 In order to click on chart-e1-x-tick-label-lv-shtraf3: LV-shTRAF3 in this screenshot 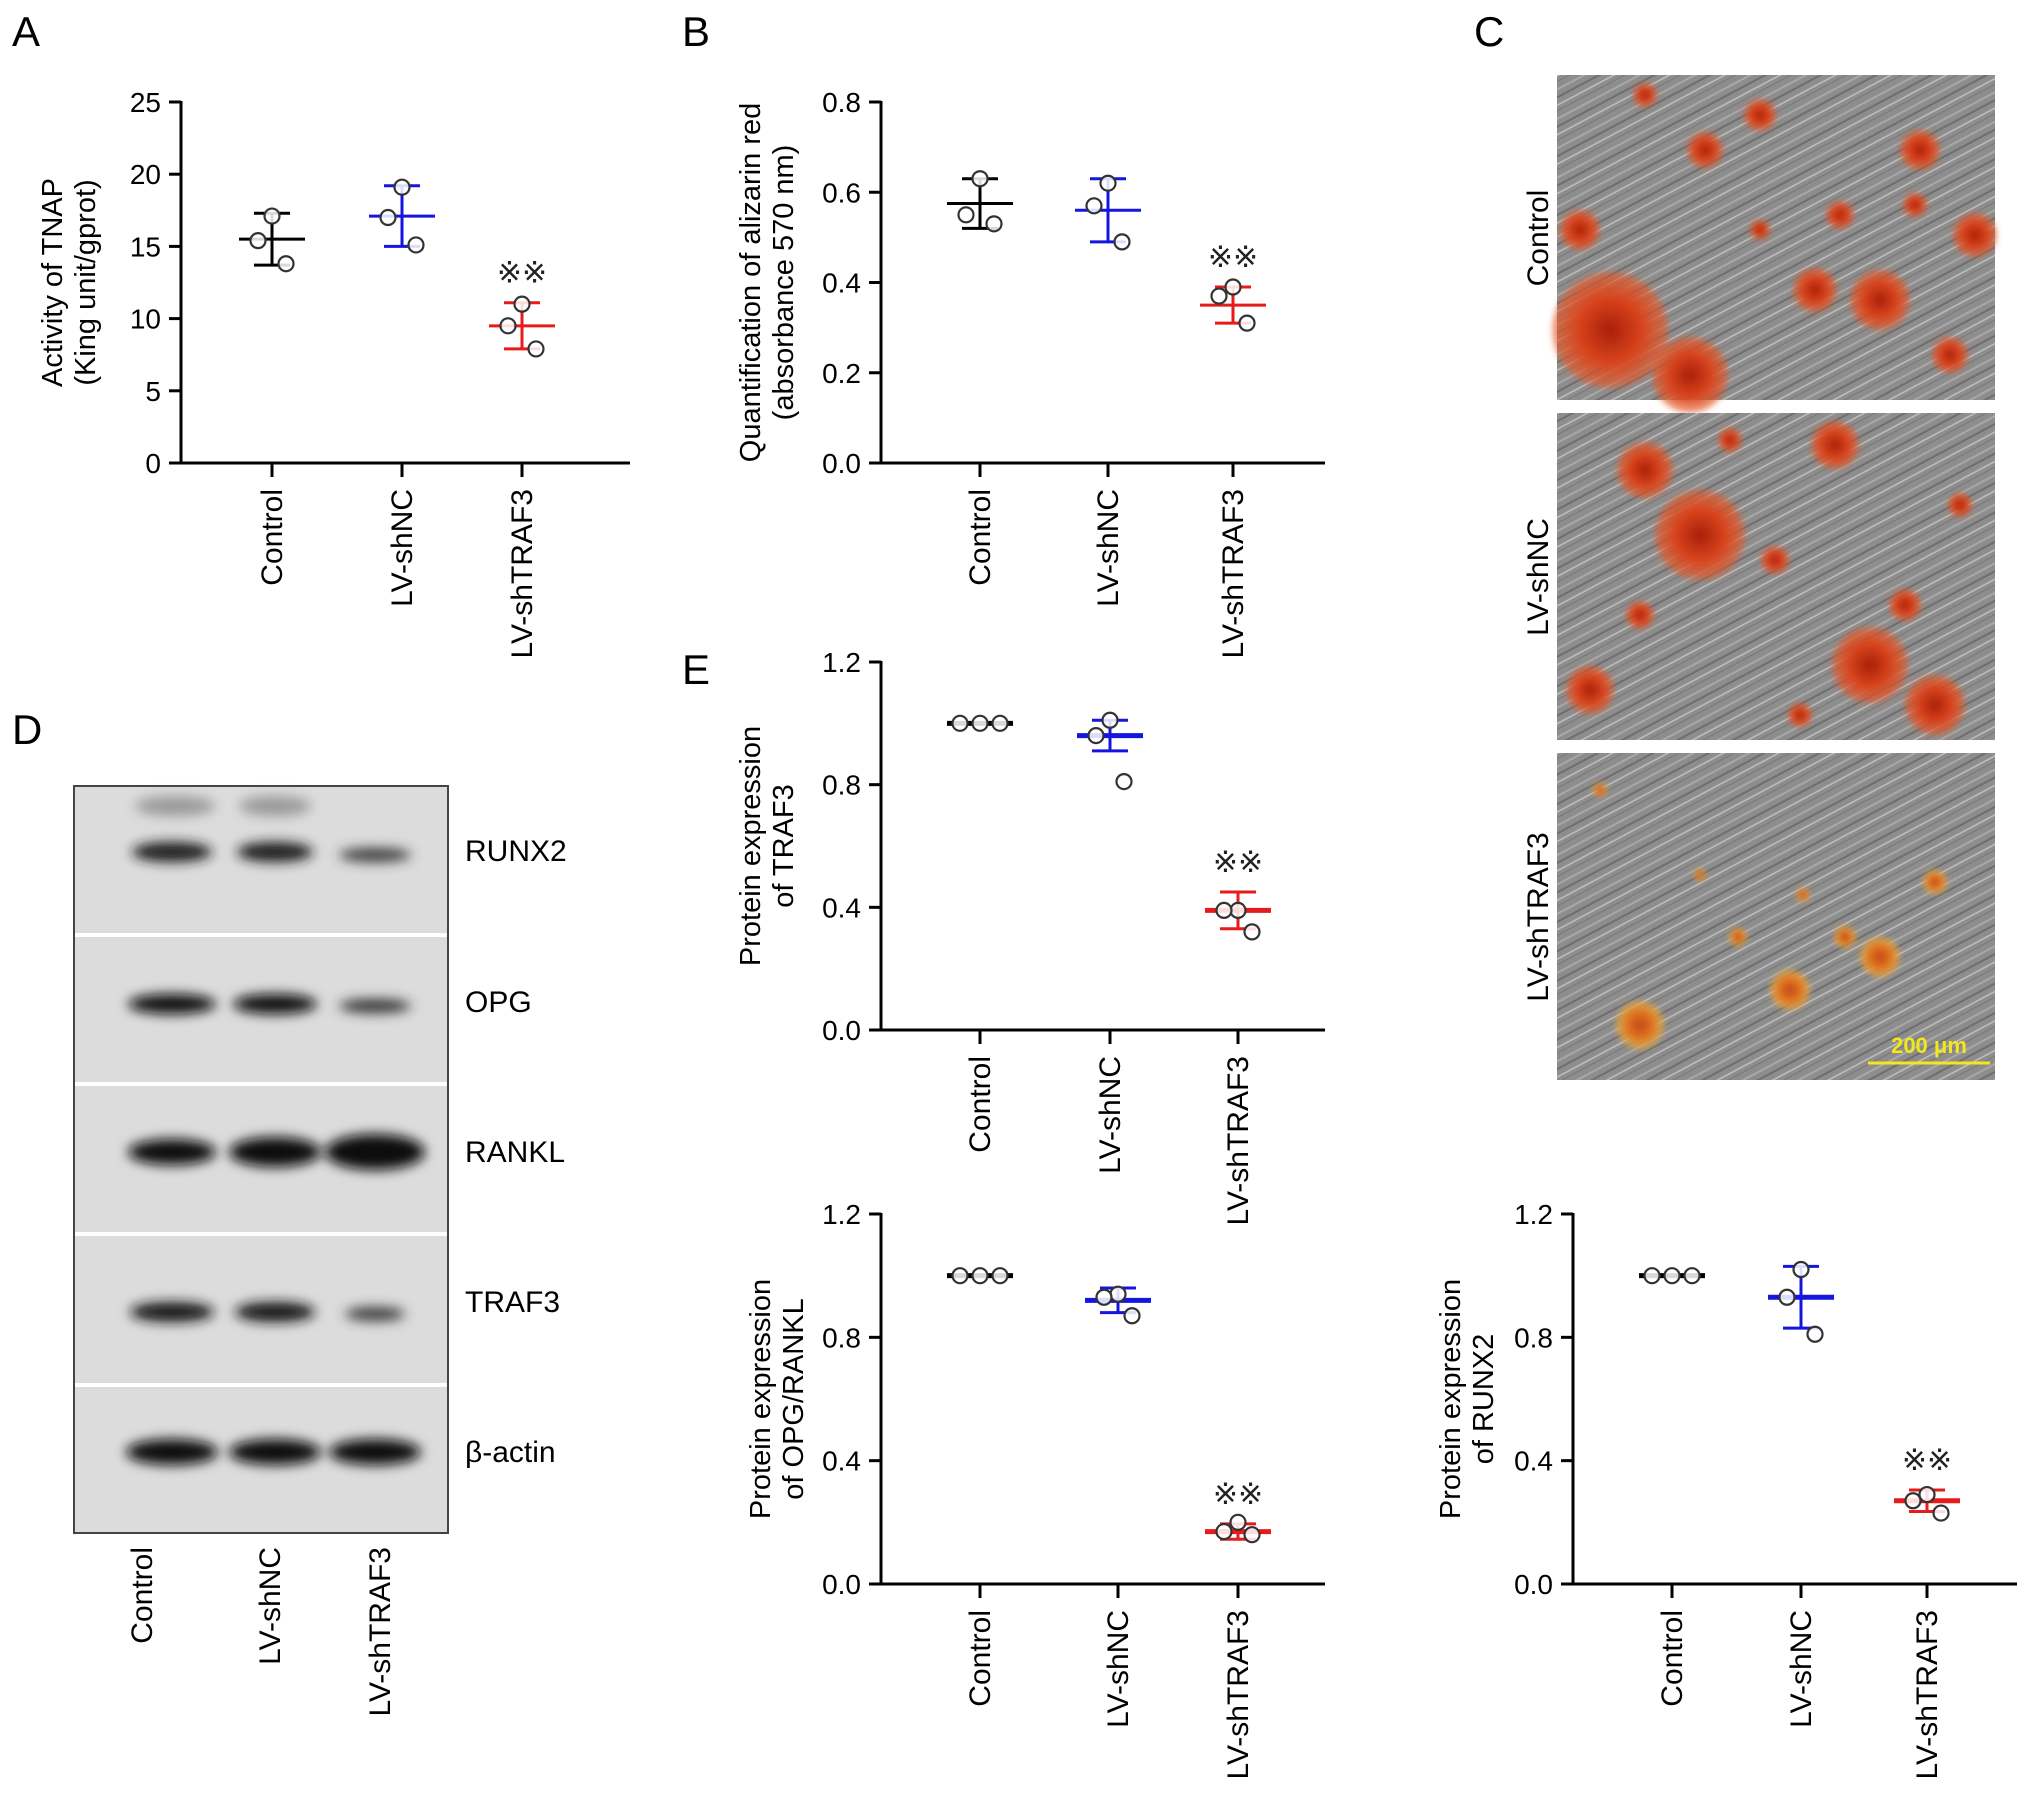, I will do `click(1238, 1141)`.